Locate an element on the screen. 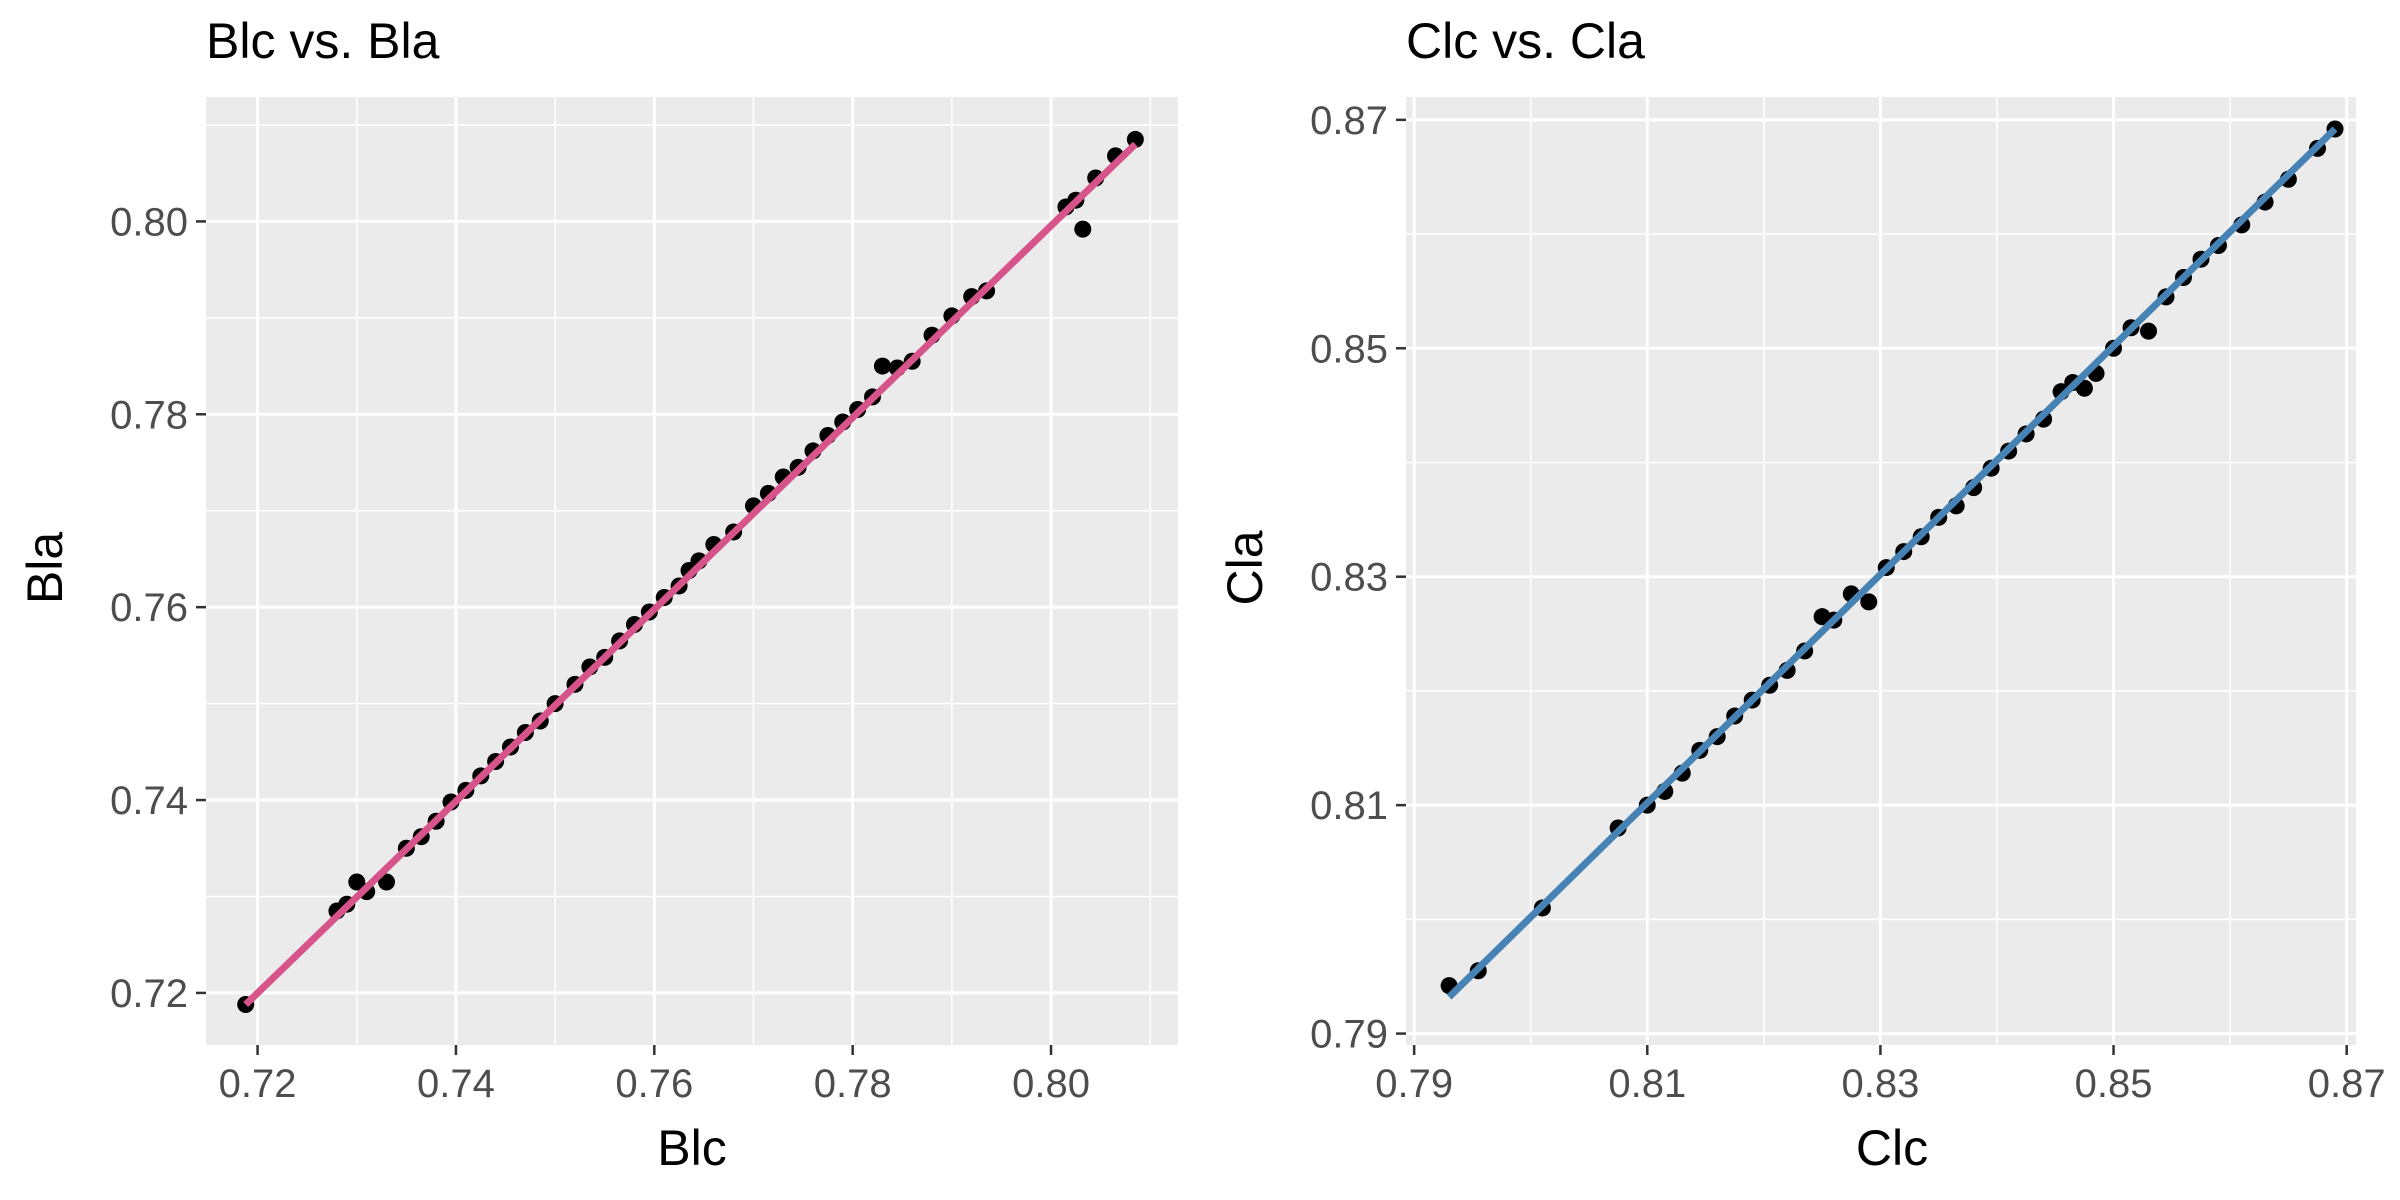 This screenshot has height=1200, width=2400. x-axis-title: Clc is located at coordinates (1892, 1148).